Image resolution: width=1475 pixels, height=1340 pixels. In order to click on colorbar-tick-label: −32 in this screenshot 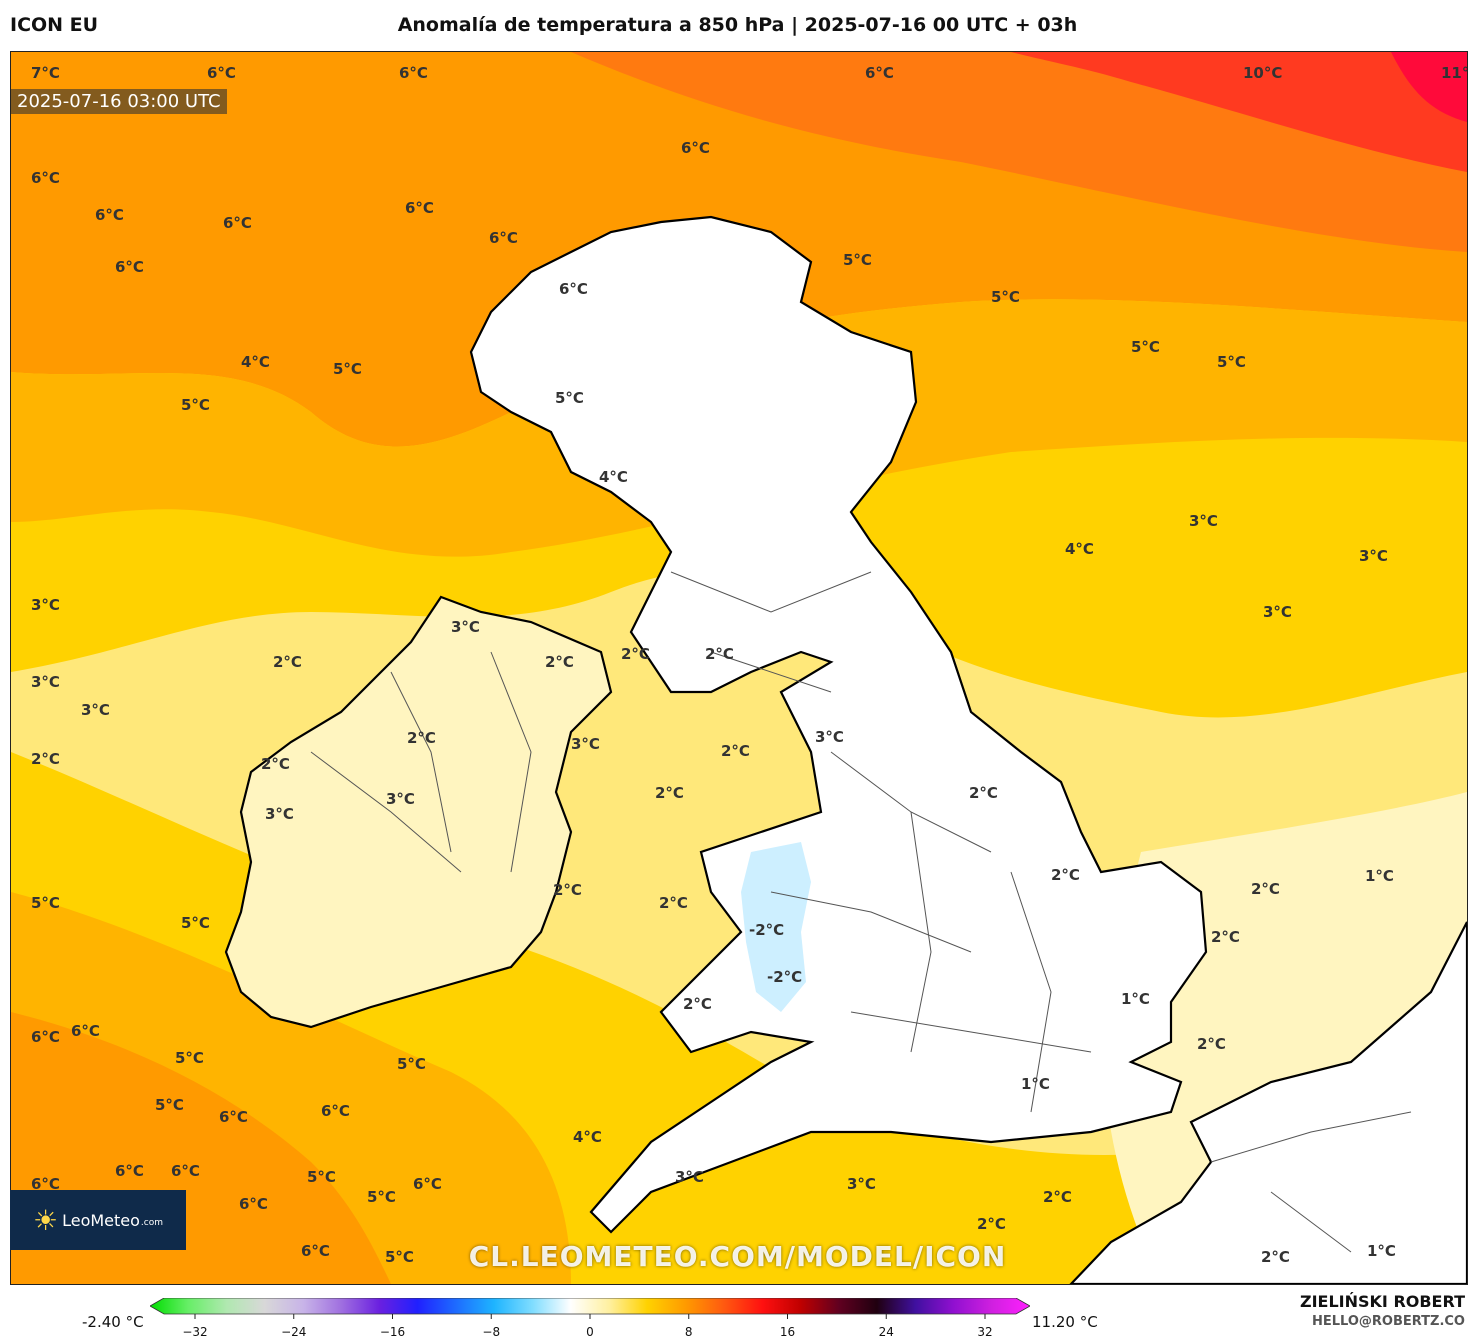, I will do `click(194, 1332)`.